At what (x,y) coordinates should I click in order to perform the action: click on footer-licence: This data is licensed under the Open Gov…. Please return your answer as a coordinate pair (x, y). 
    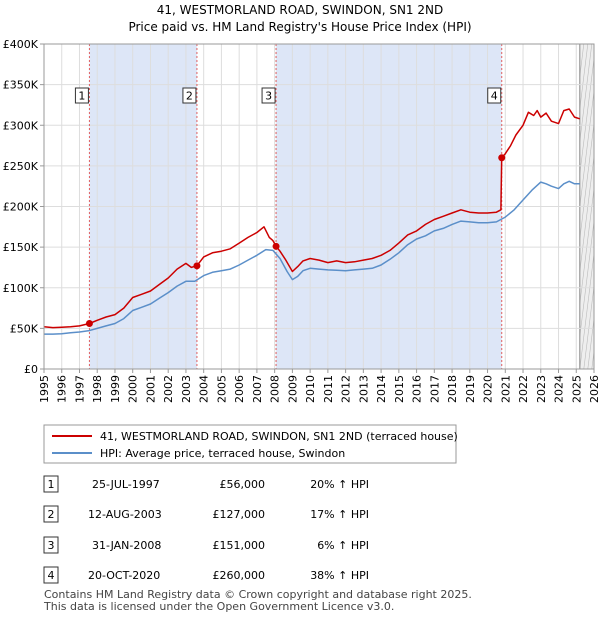
    Looking at the image, I should click on (219, 606).